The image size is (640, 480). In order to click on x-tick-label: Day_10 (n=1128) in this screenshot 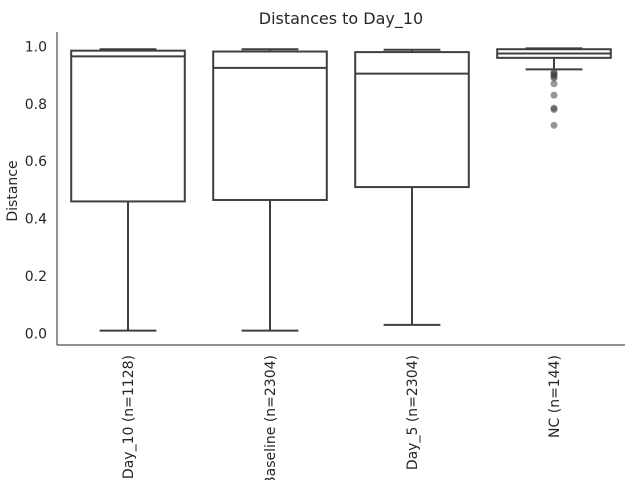, I will do `click(129, 417)`.